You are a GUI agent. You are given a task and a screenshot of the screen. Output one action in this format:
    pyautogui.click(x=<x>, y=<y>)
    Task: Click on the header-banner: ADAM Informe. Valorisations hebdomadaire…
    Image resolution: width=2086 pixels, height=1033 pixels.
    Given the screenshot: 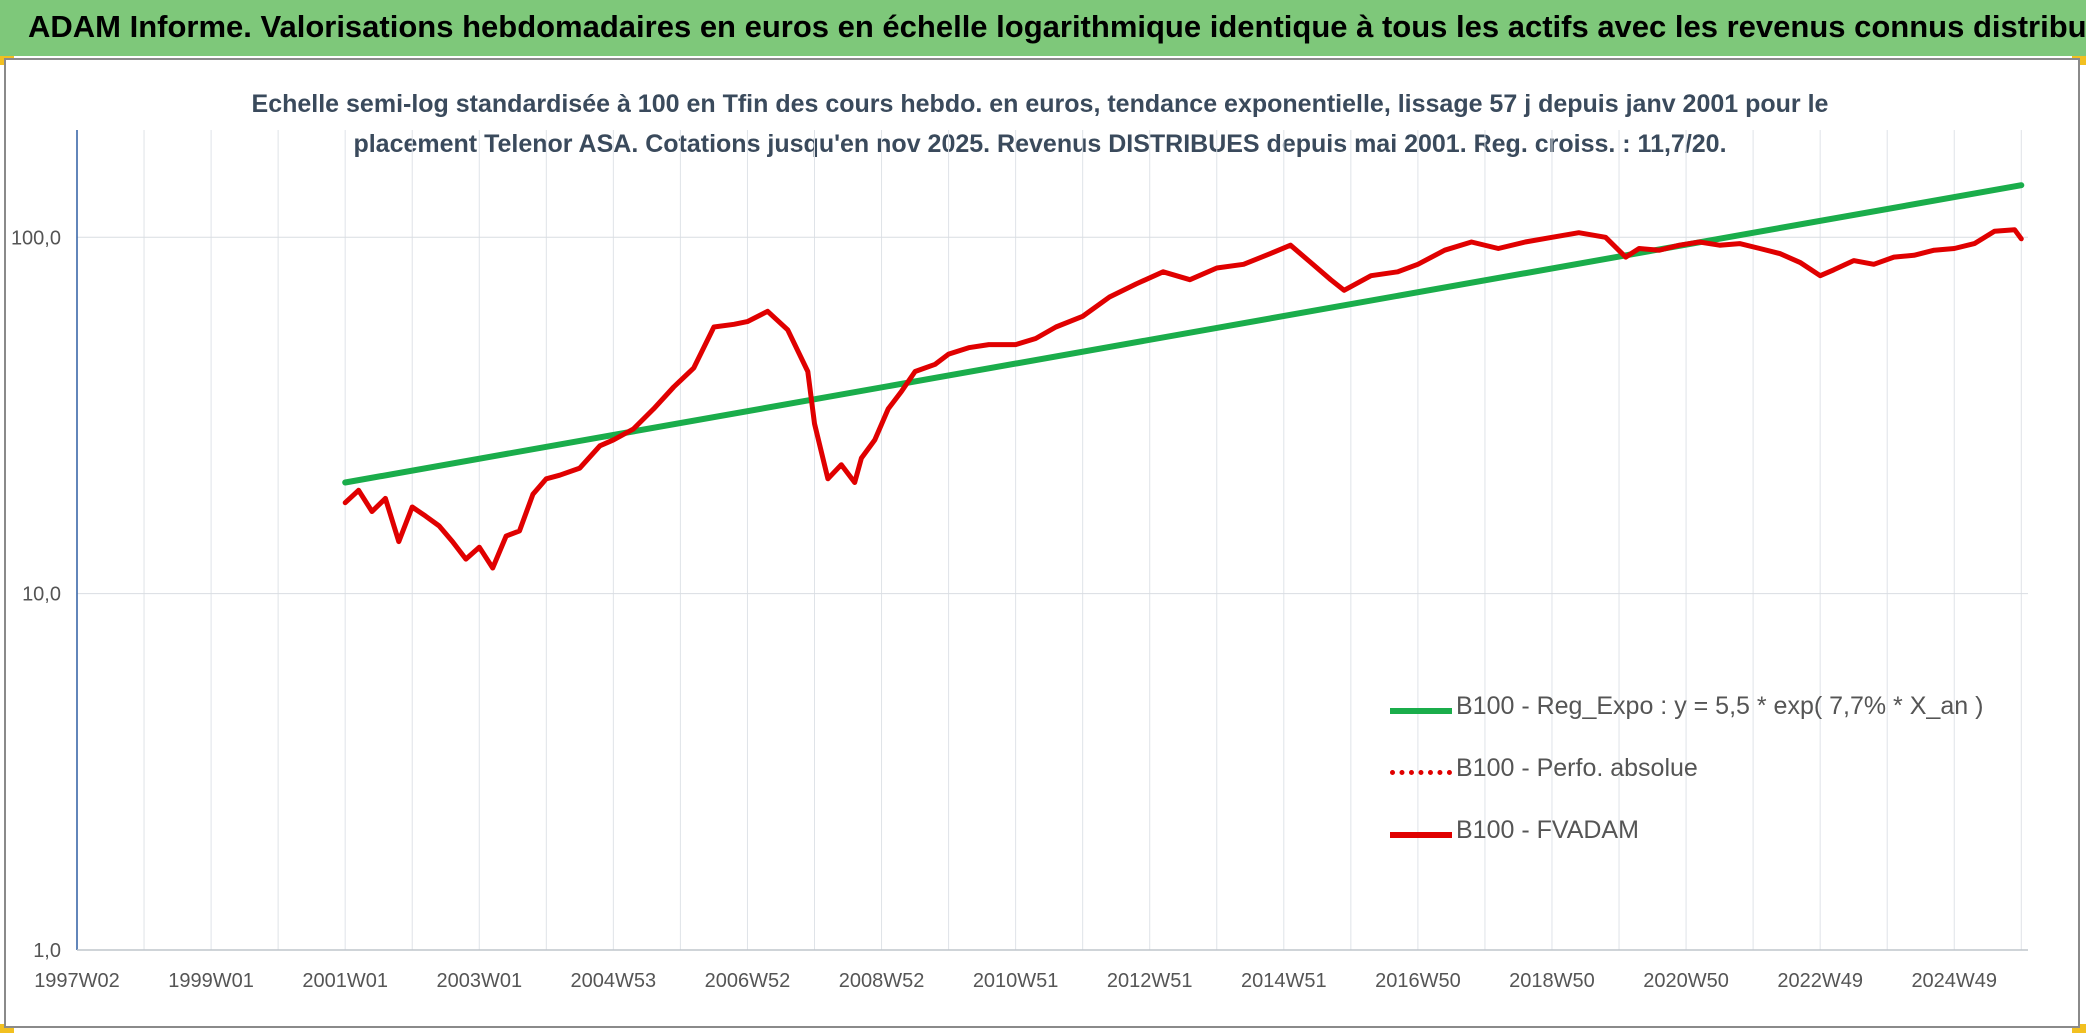 What is the action you would take?
    pyautogui.click(x=1043, y=28)
    